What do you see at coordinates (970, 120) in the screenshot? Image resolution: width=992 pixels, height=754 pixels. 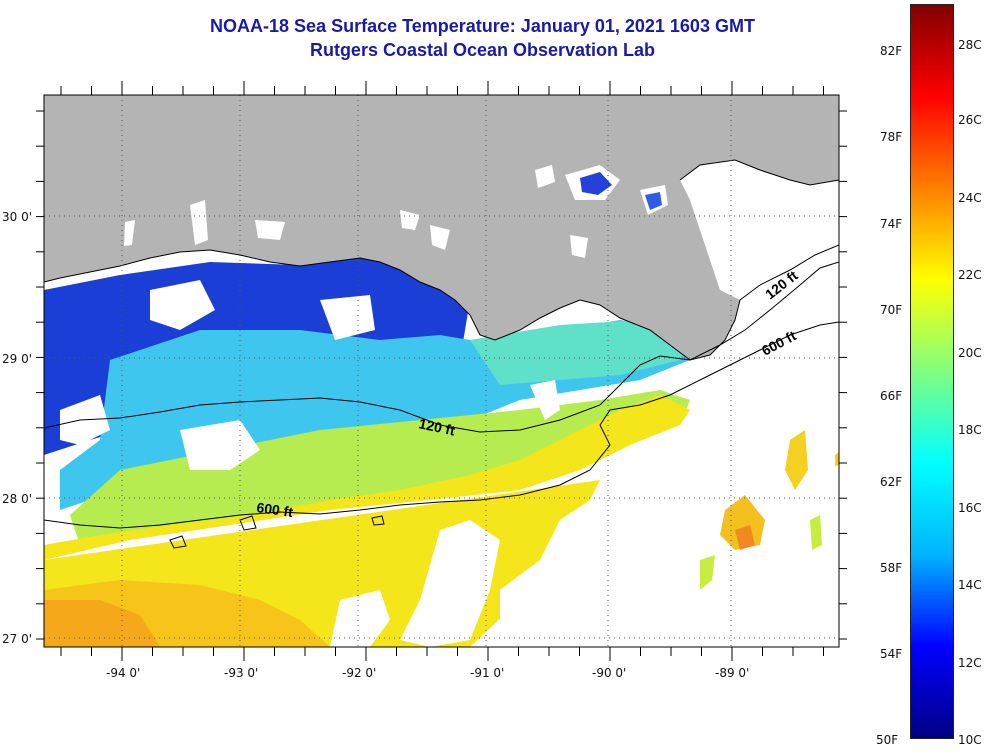 I see `colorbar-c-26: 26C` at bounding box center [970, 120].